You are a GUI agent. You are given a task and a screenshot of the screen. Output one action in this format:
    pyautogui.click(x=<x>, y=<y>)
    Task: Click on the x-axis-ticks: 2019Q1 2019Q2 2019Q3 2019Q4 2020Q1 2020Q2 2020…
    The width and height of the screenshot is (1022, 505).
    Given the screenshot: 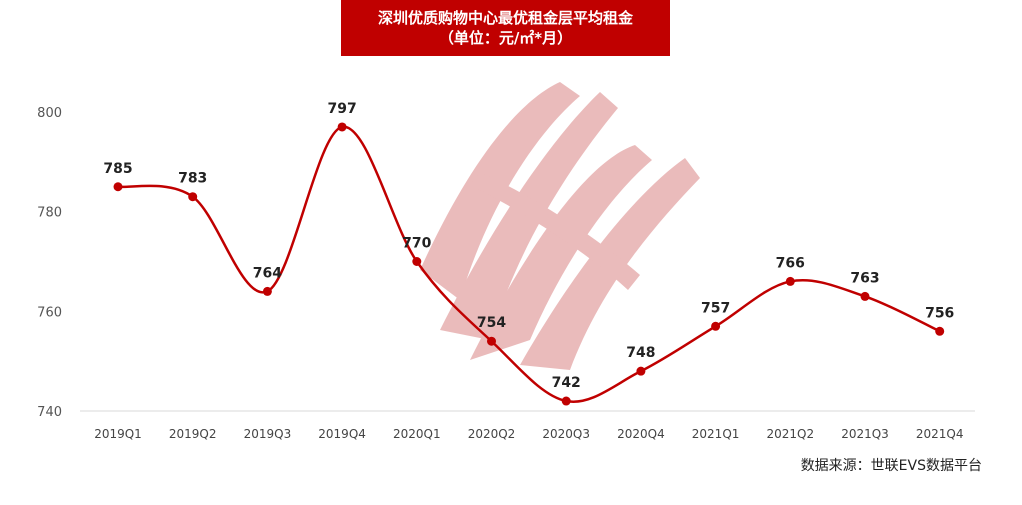 What is the action you would take?
    pyautogui.click(x=528, y=434)
    